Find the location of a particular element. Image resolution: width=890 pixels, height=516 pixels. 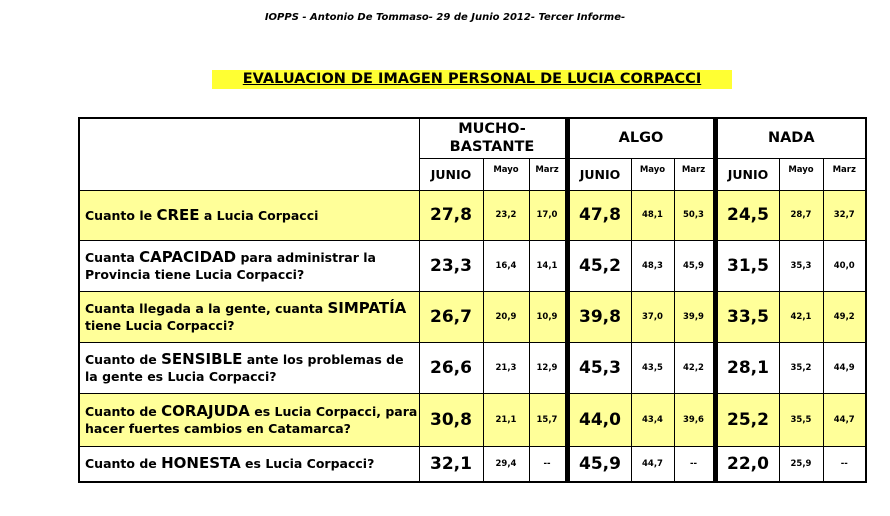

value-cell: 20,9 is located at coordinates (506, 316).